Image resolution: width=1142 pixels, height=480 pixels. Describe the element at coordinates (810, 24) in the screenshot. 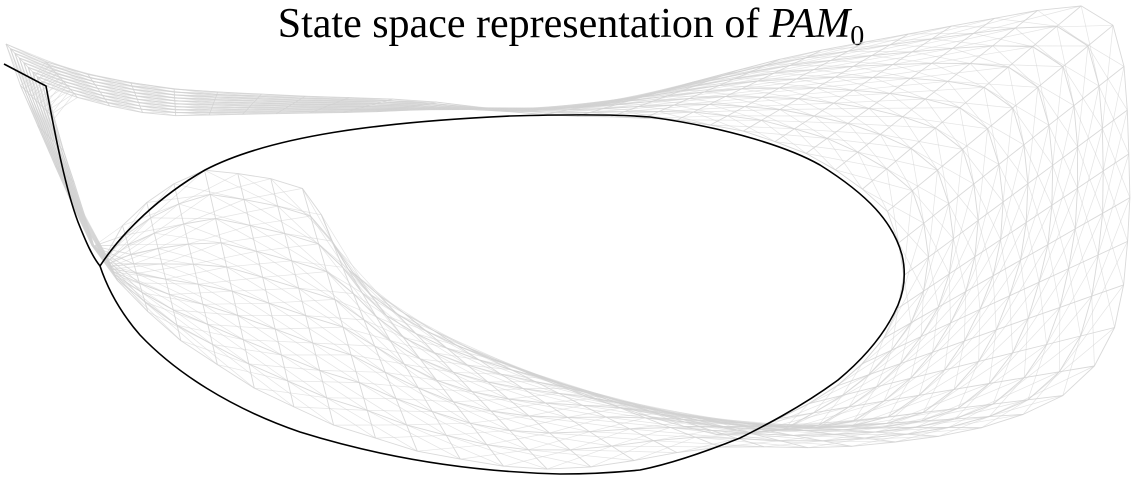

I see `figure-title-math-base: PAM` at that location.